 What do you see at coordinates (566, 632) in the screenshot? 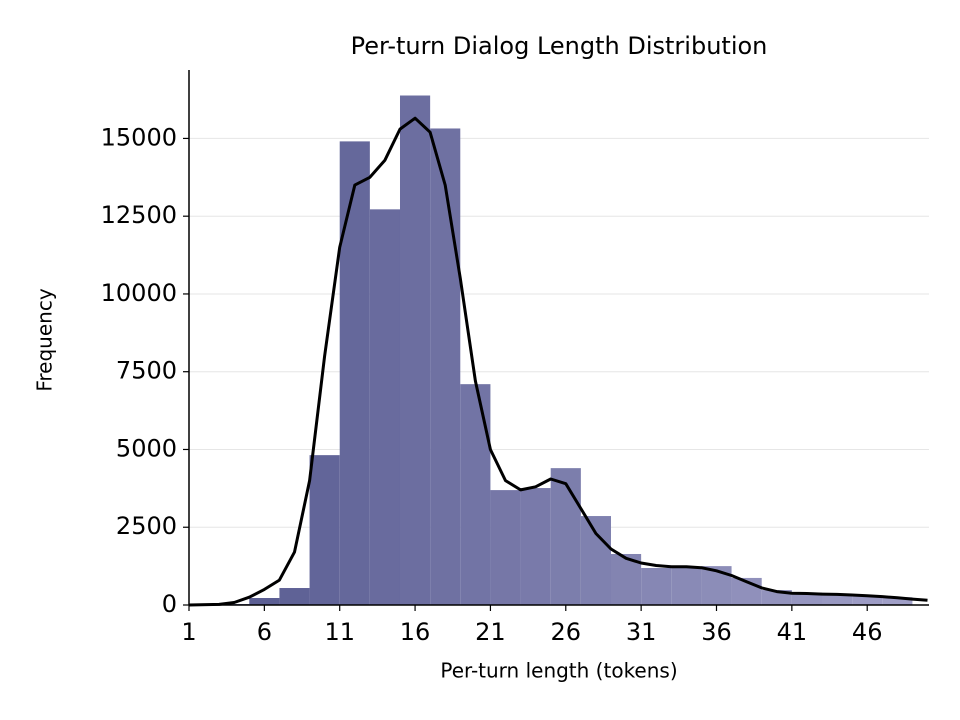
I see `x-tick-label: 26` at bounding box center [566, 632].